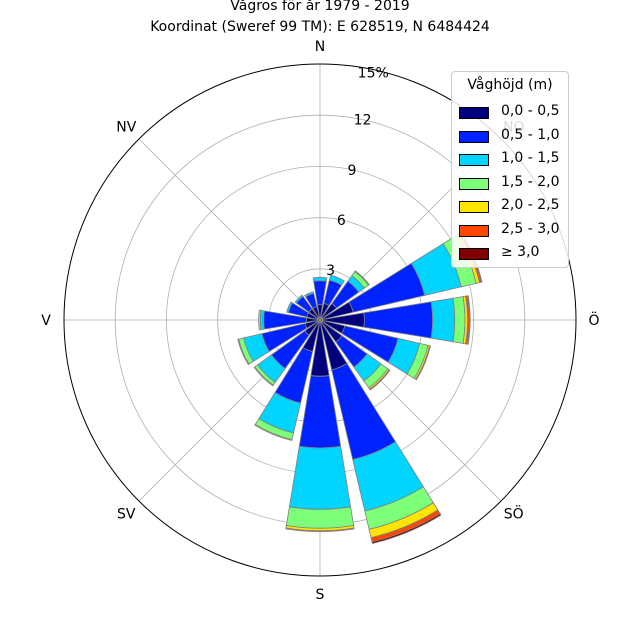  I want to click on radial-tick-label: 3, so click(330, 271).